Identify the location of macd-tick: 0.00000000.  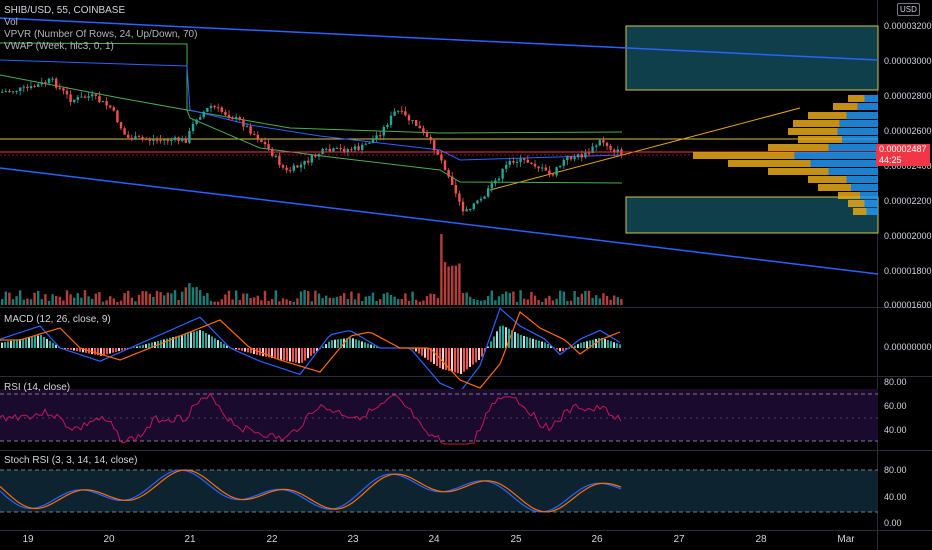
(908, 347).